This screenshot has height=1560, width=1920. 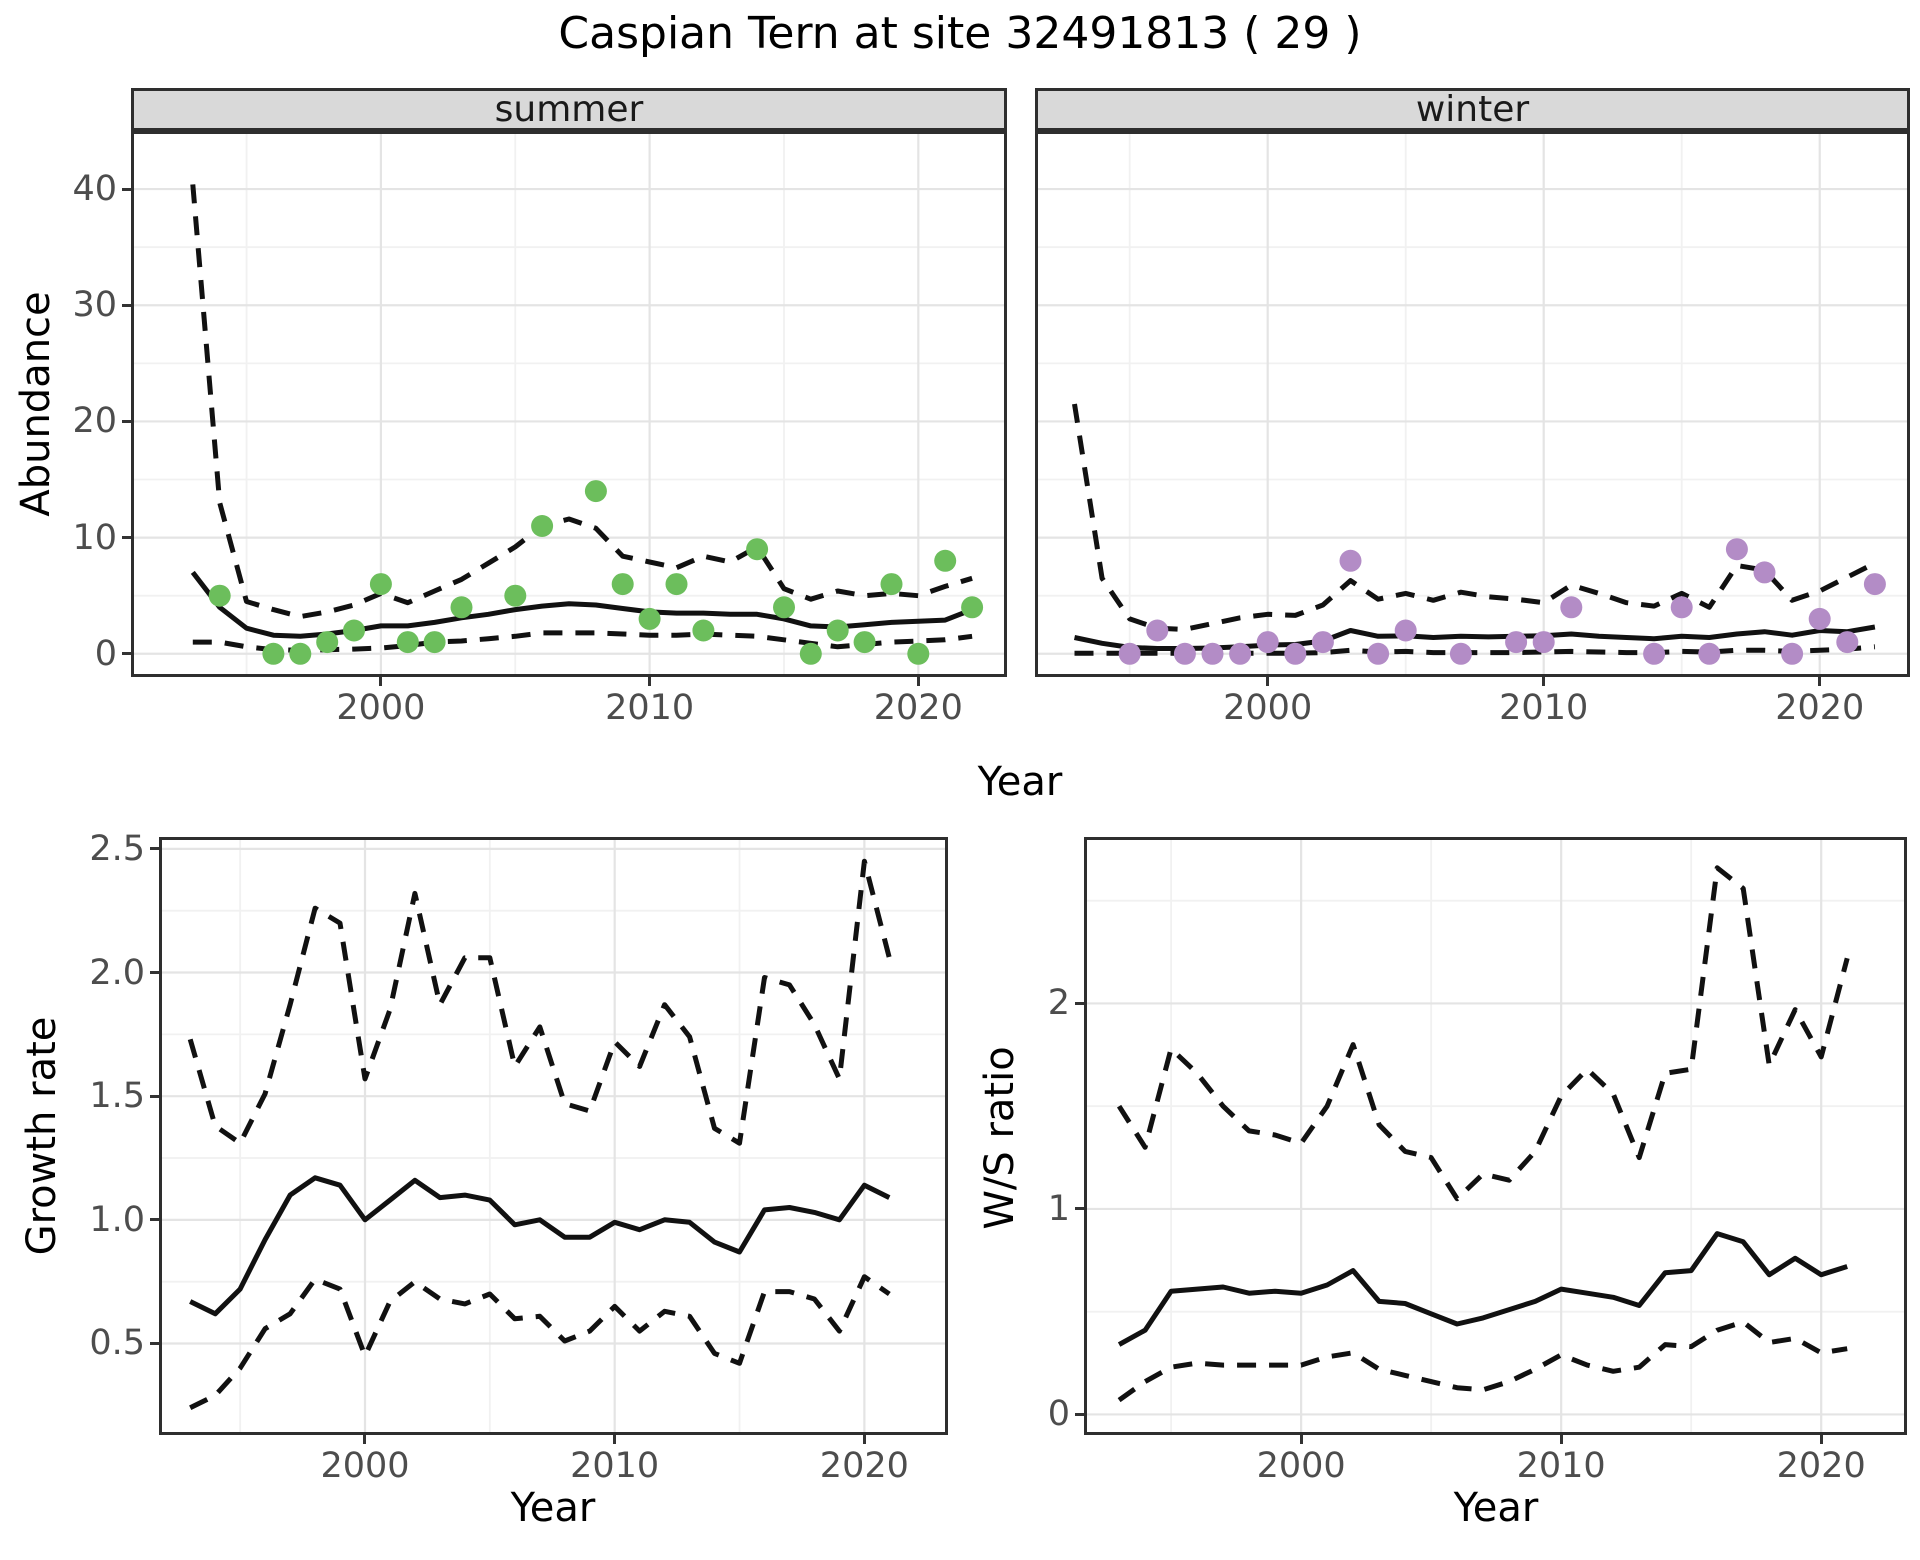 I want to click on y-tick-label: 1, so click(x=1058, y=1208).